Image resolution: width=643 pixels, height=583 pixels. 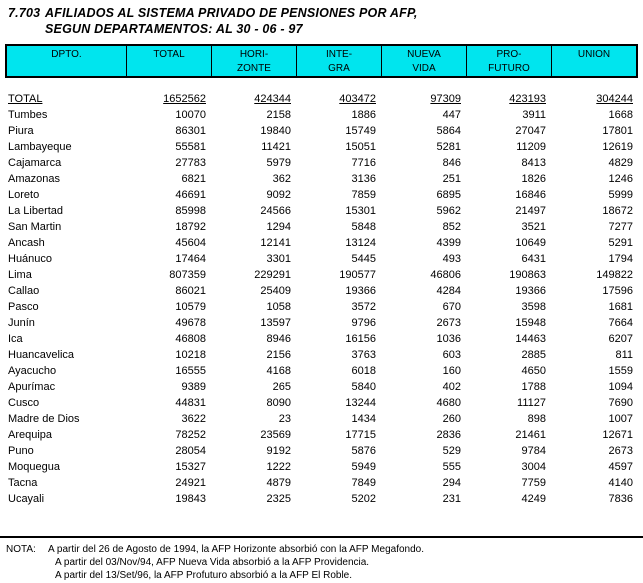 What do you see at coordinates (41, 355) in the screenshot?
I see `department-cell: Huancavelica` at bounding box center [41, 355].